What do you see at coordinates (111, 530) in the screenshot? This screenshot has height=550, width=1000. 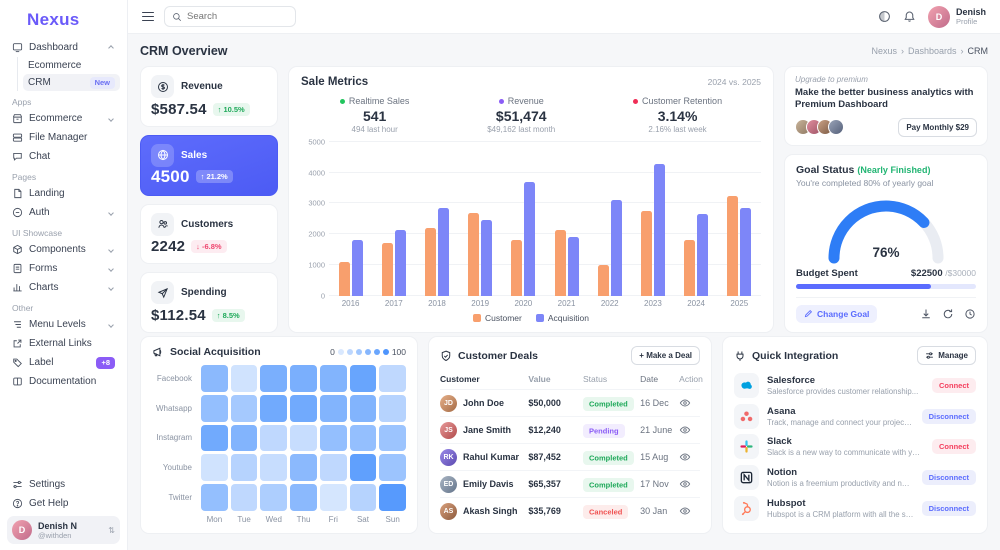 I see `select-chevrons-icon: ⇅` at bounding box center [111, 530].